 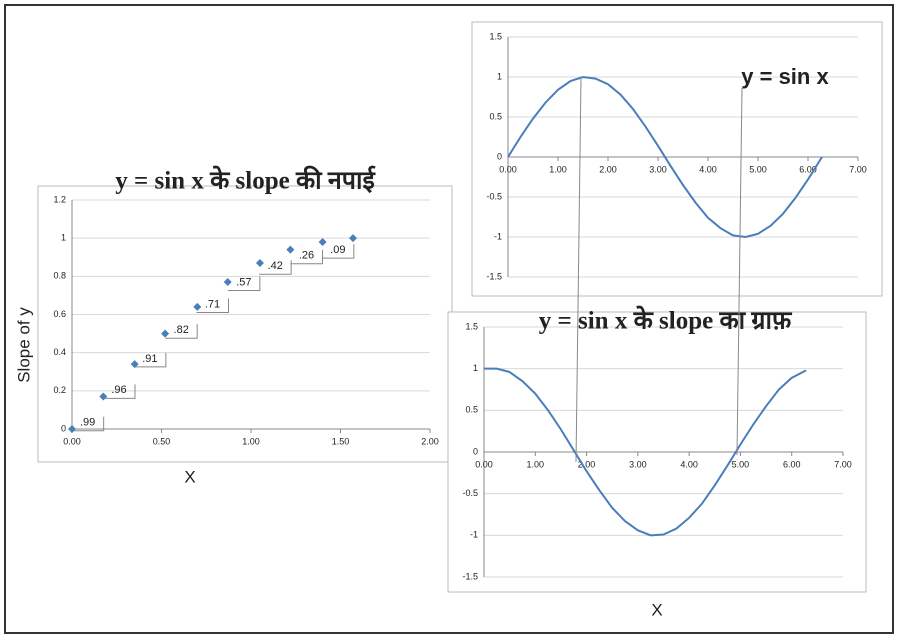 I want to click on x-tick-label: 1.50, so click(x=341, y=441).